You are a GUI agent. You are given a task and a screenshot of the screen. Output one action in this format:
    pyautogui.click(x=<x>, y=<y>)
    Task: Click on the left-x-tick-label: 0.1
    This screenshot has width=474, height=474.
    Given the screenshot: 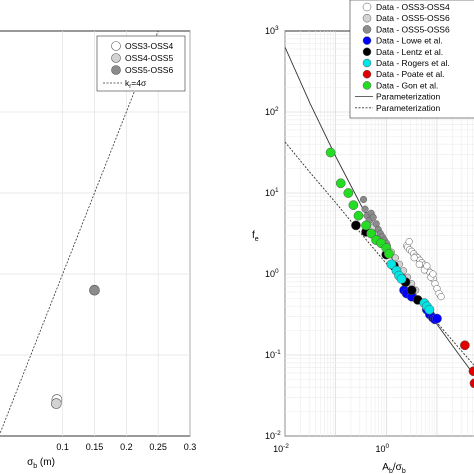 What is the action you would take?
    pyautogui.click(x=62, y=447)
    